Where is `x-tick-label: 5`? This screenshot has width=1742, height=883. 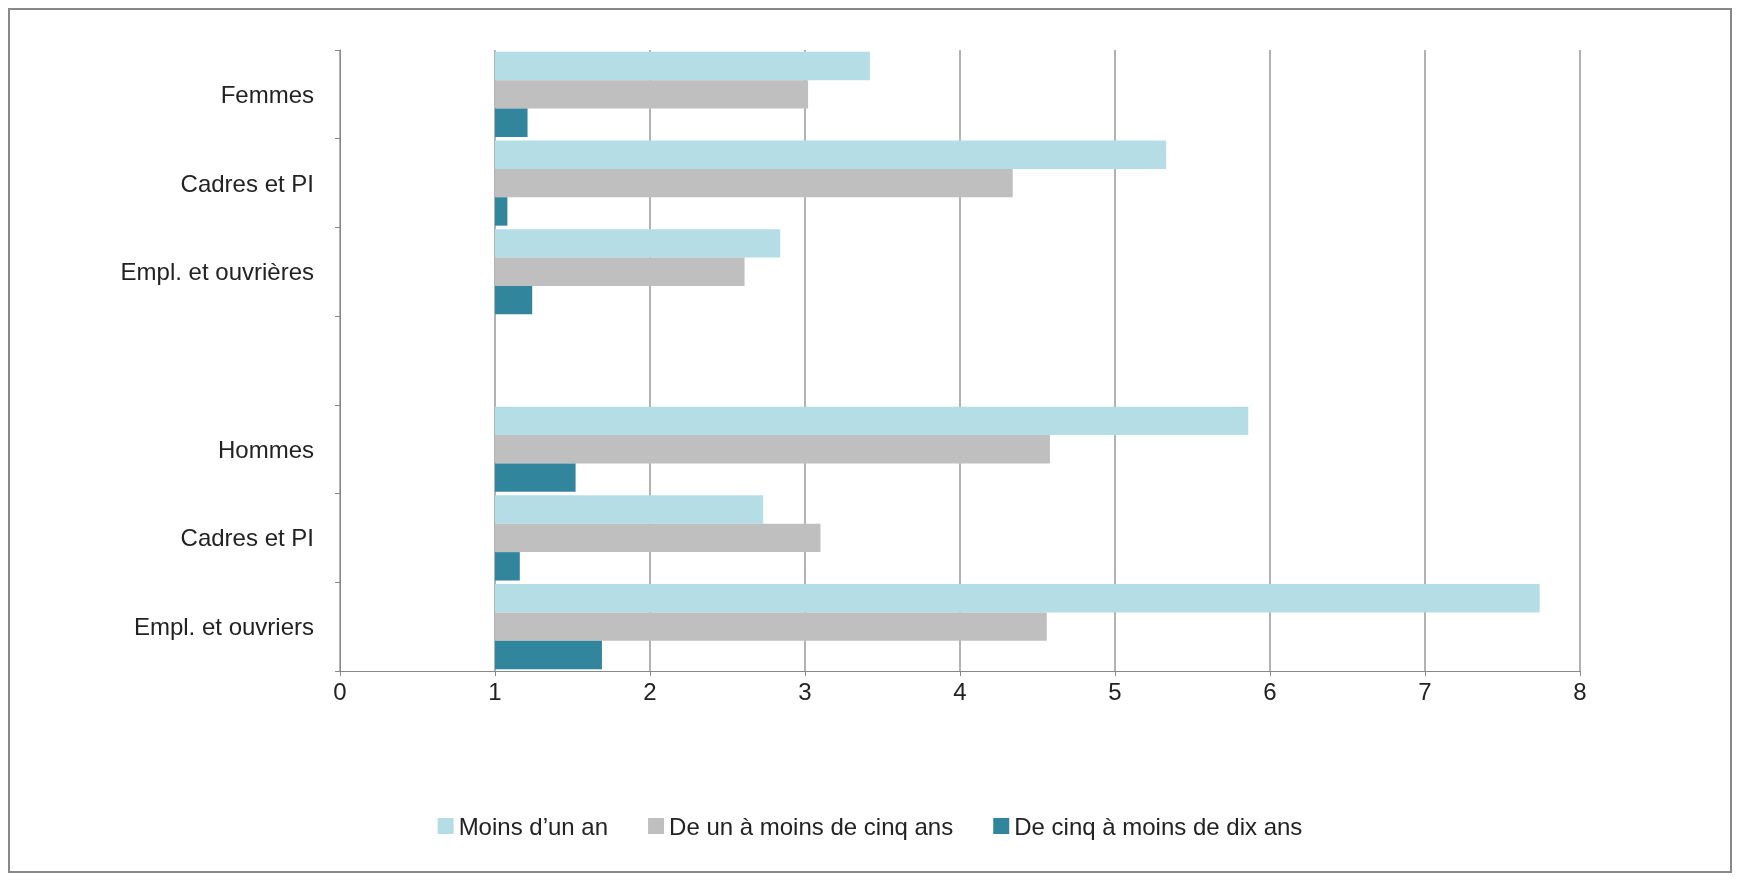 x-tick-label: 5 is located at coordinates (1115, 691).